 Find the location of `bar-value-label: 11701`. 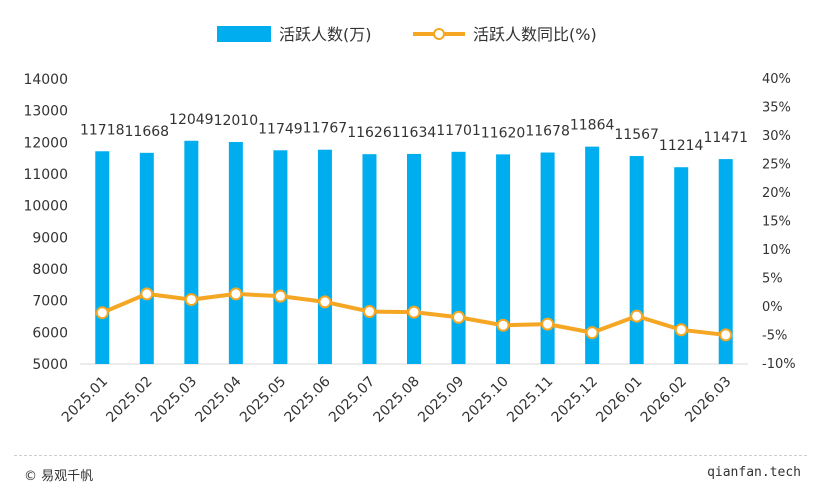

bar-value-label: 11701 is located at coordinates (458, 131).